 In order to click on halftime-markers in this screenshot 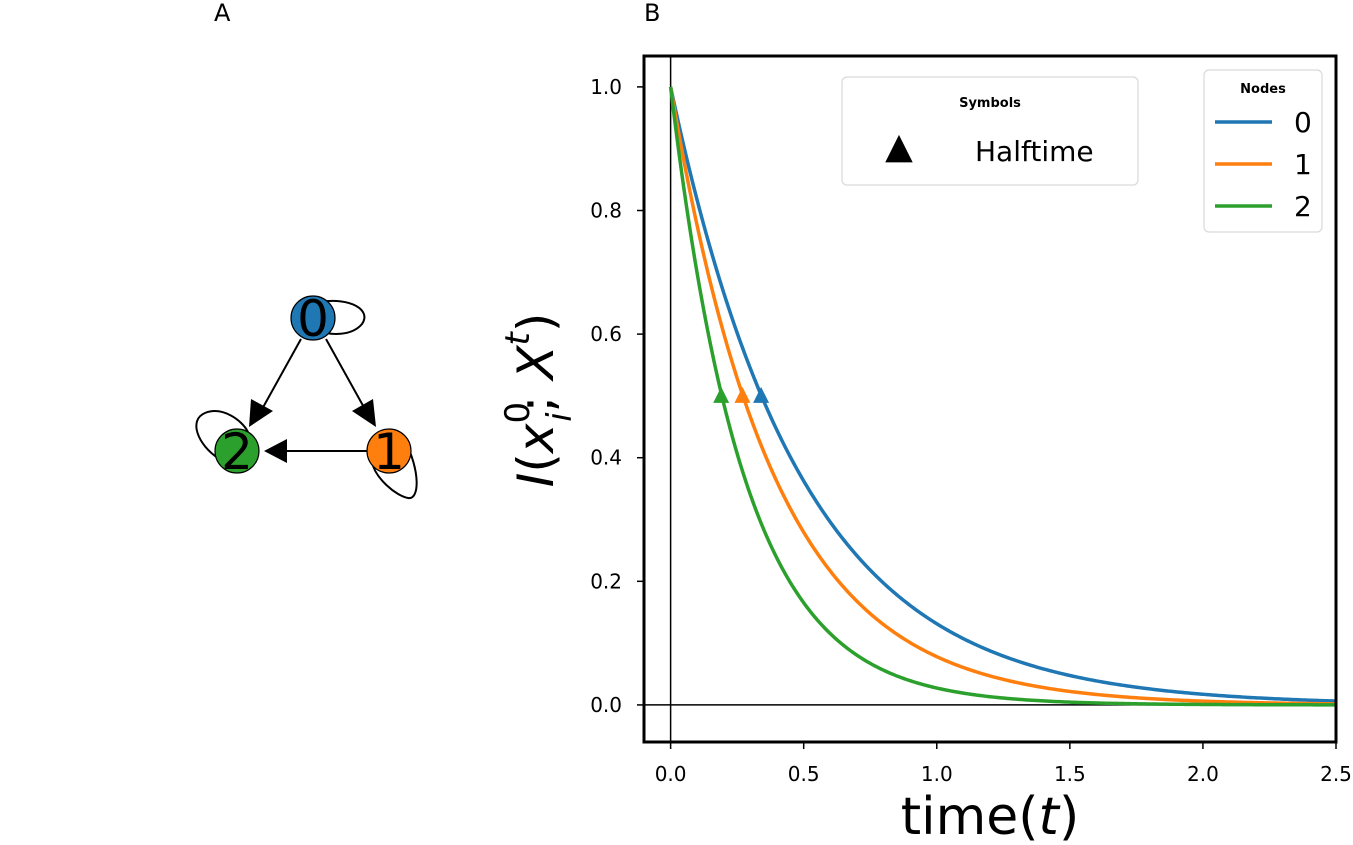, I will do `click(741, 394)`.